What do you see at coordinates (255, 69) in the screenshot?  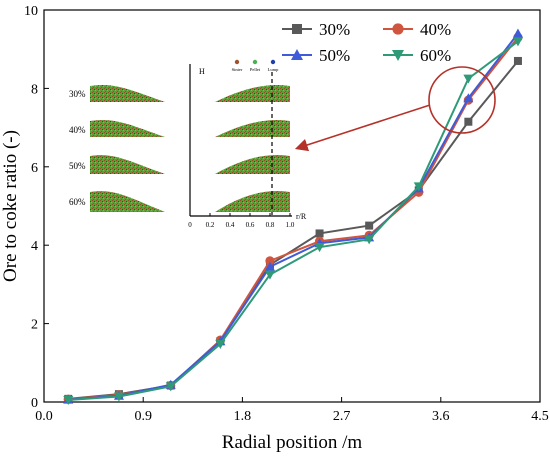 I see `inset-legend-label: Pellet` at bounding box center [255, 69].